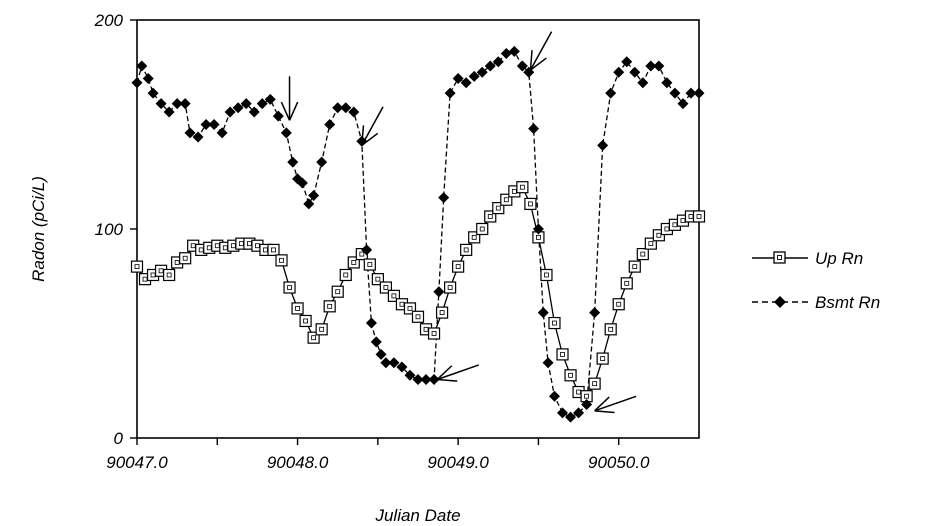 This screenshot has height=526, width=941. I want to click on legend-label-up-rn: Up Rn, so click(839, 258).